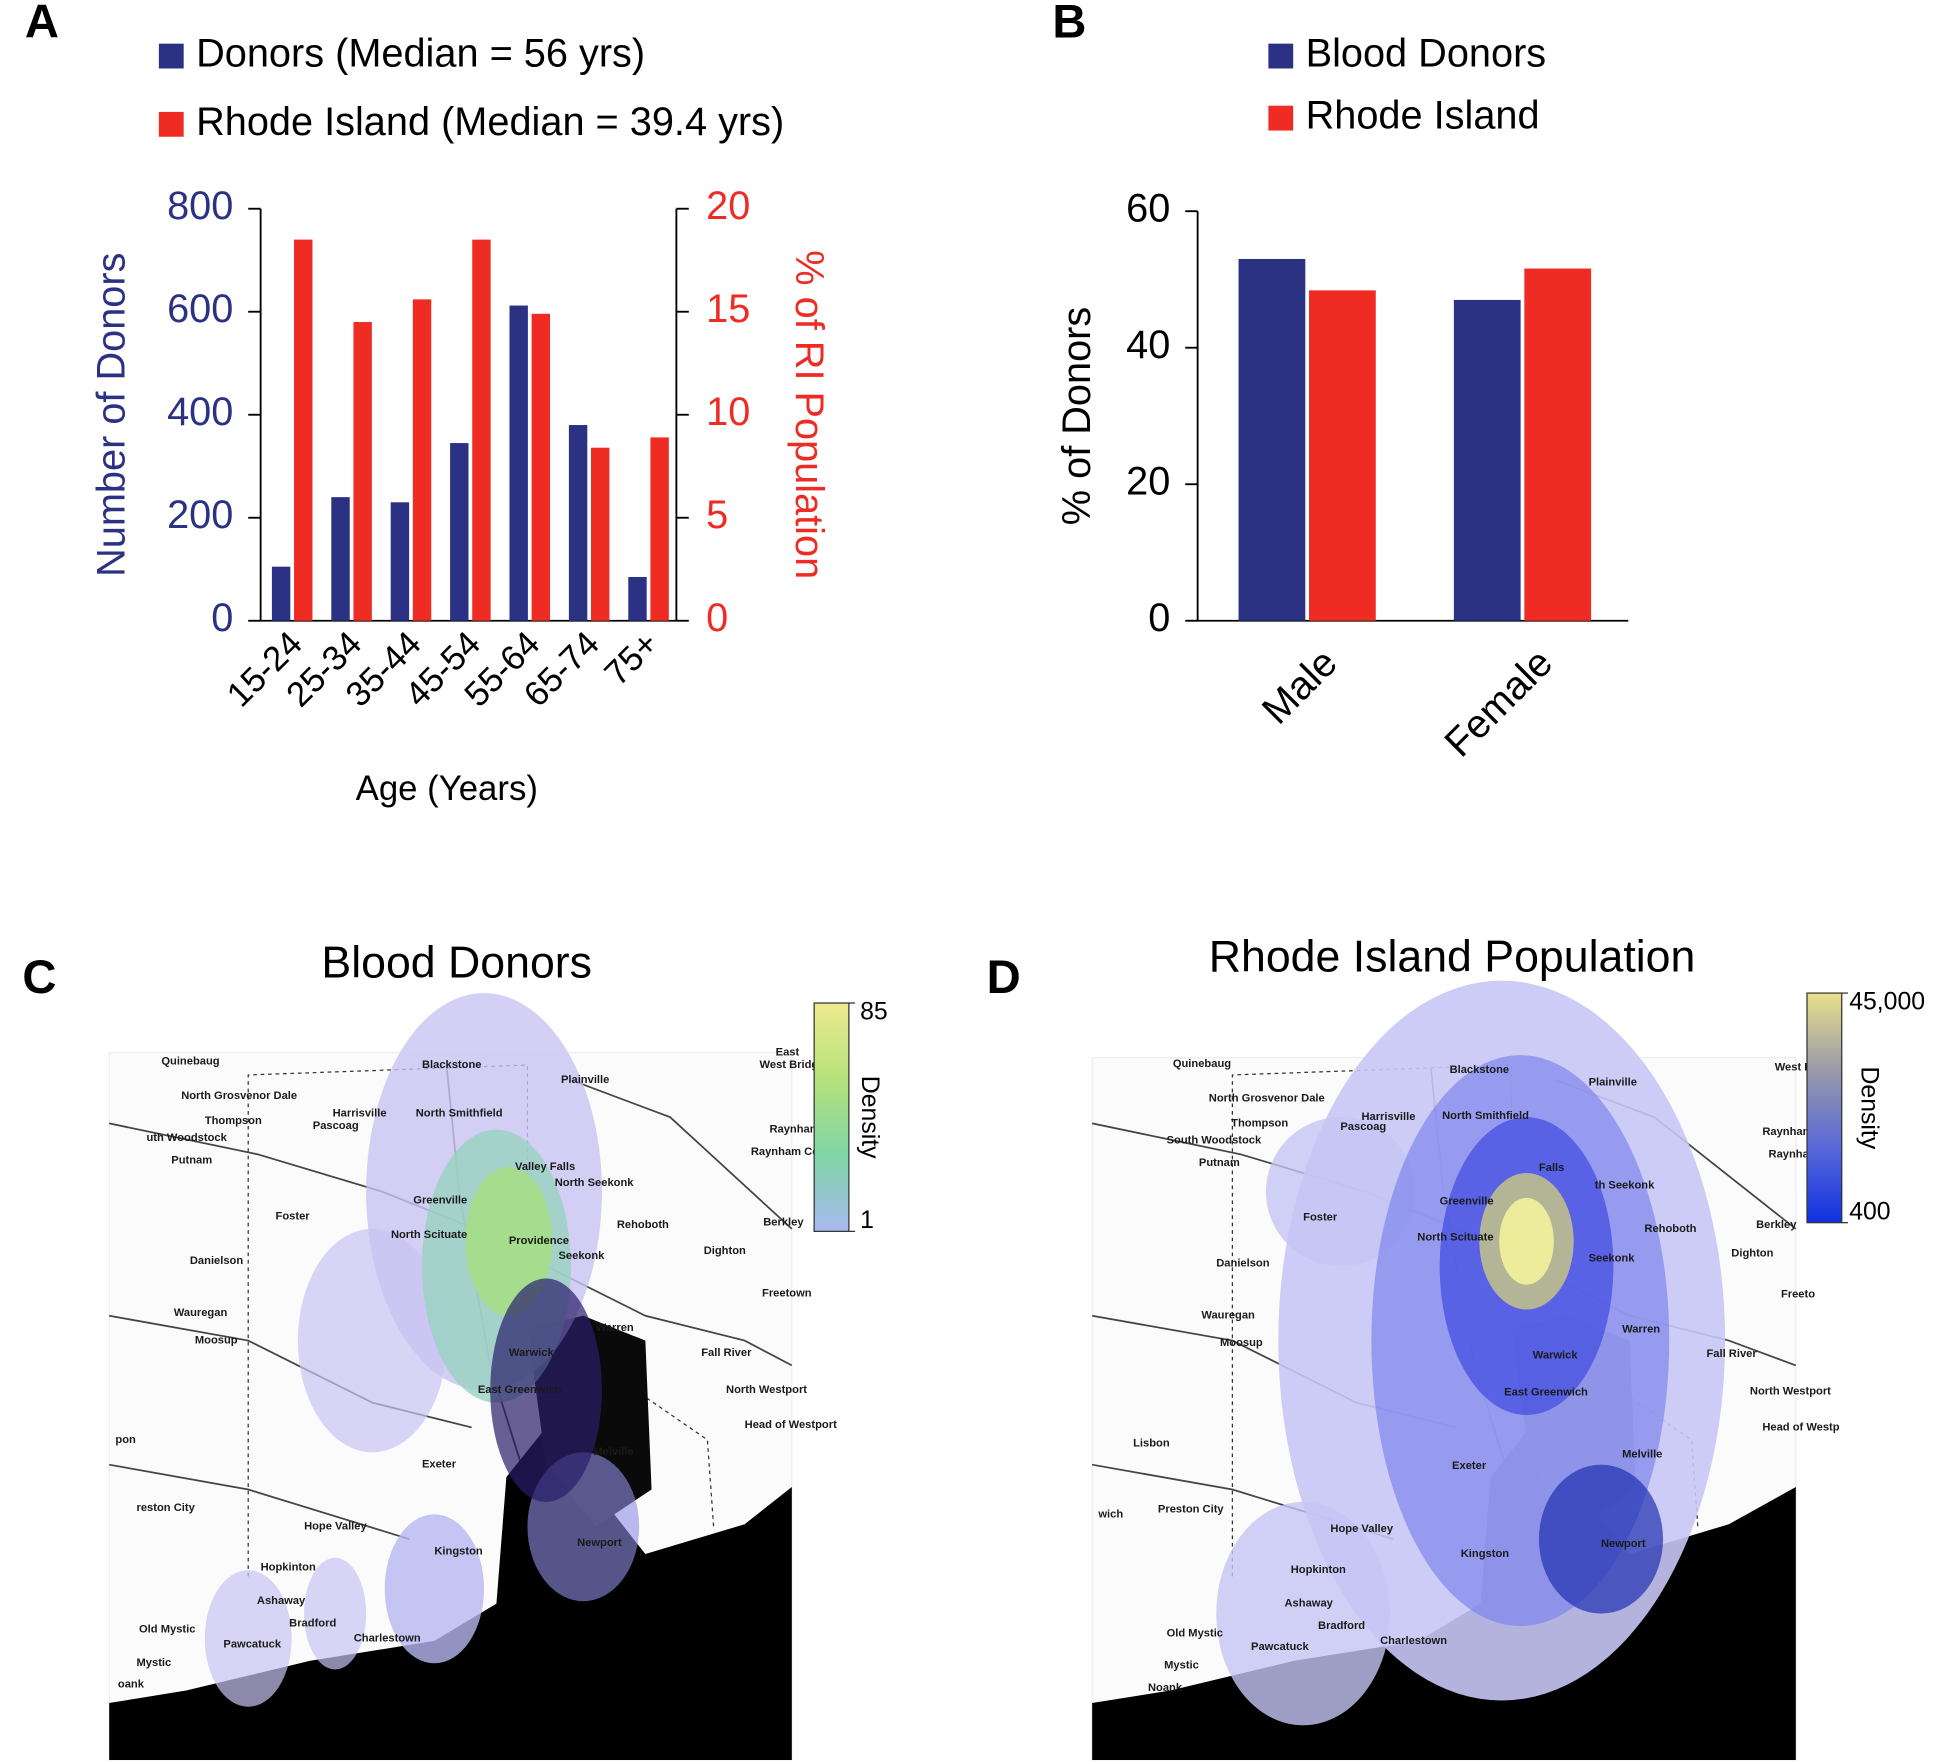 This screenshot has height=1764, width=1946. What do you see at coordinates (1452, 956) in the screenshot?
I see `map-title: Rhode Island Population` at bounding box center [1452, 956].